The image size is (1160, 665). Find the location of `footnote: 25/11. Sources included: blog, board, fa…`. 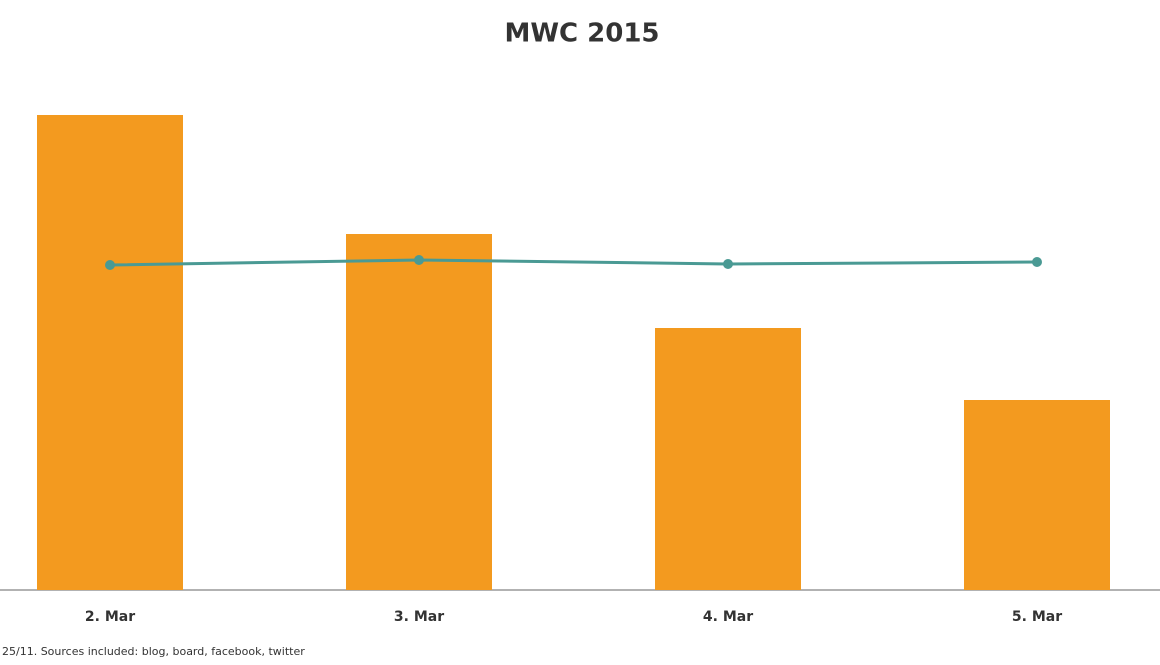

footnote: 25/11. Sources included: blog, board, fa… is located at coordinates (153, 651).